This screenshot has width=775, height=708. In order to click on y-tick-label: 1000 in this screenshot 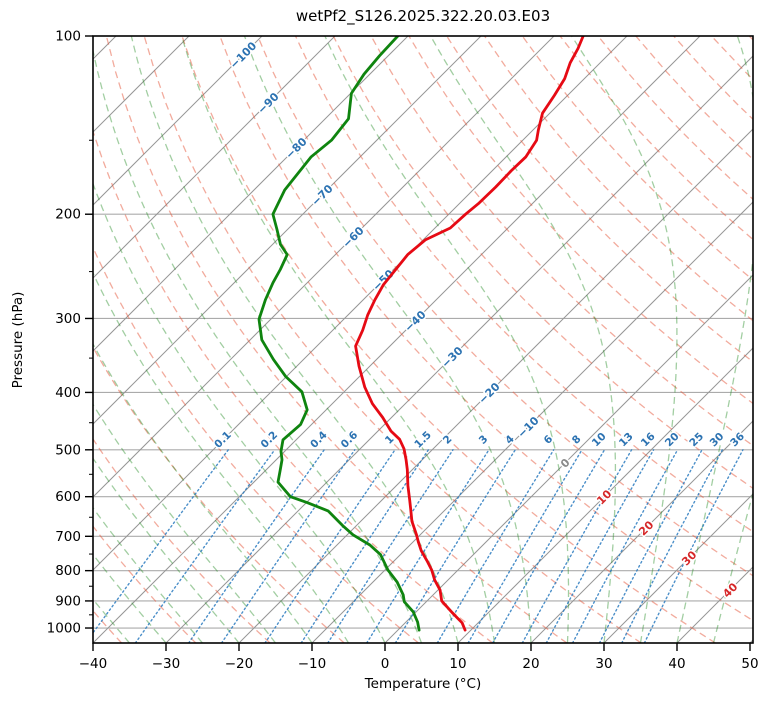, I will do `click(64, 629)`.